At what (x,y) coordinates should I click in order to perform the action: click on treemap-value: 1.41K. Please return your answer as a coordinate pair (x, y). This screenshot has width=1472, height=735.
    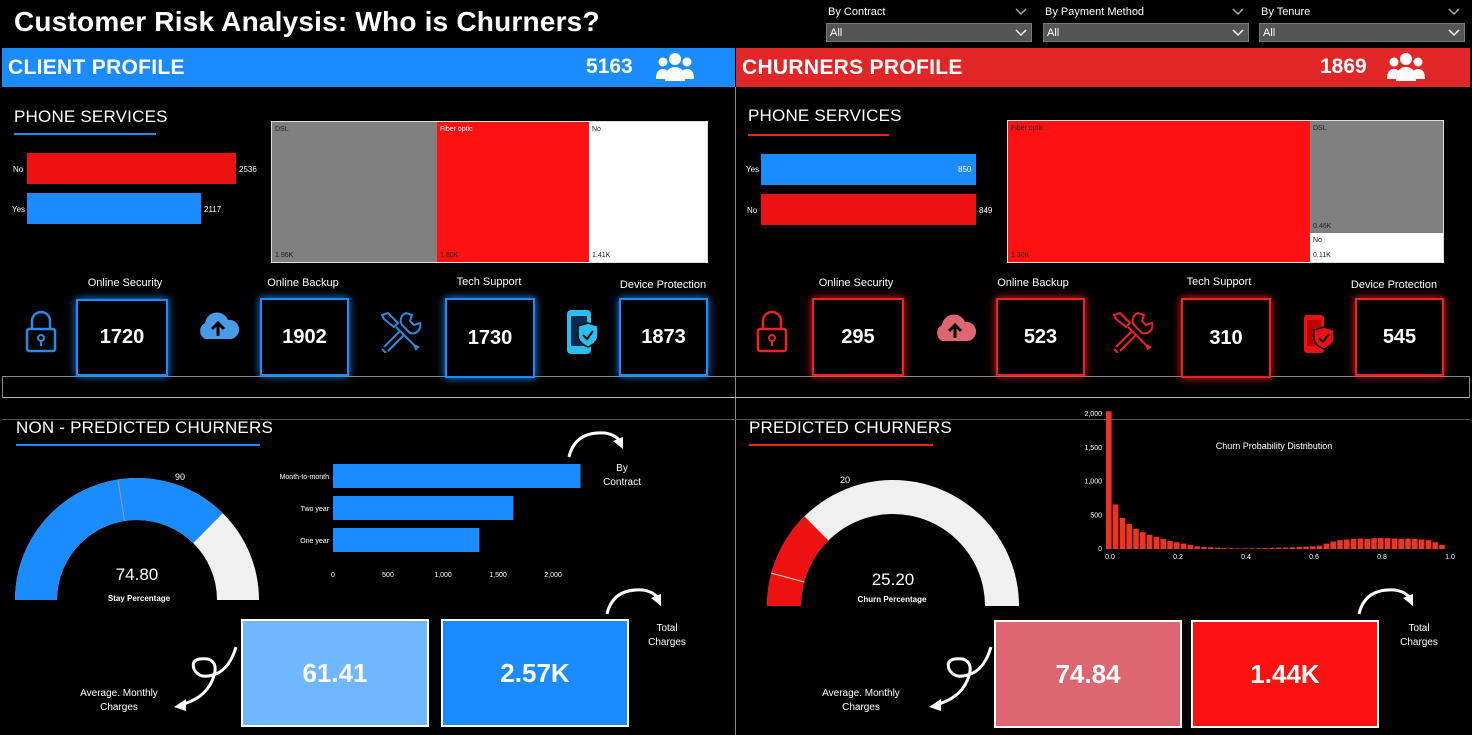
    Looking at the image, I should click on (601, 255).